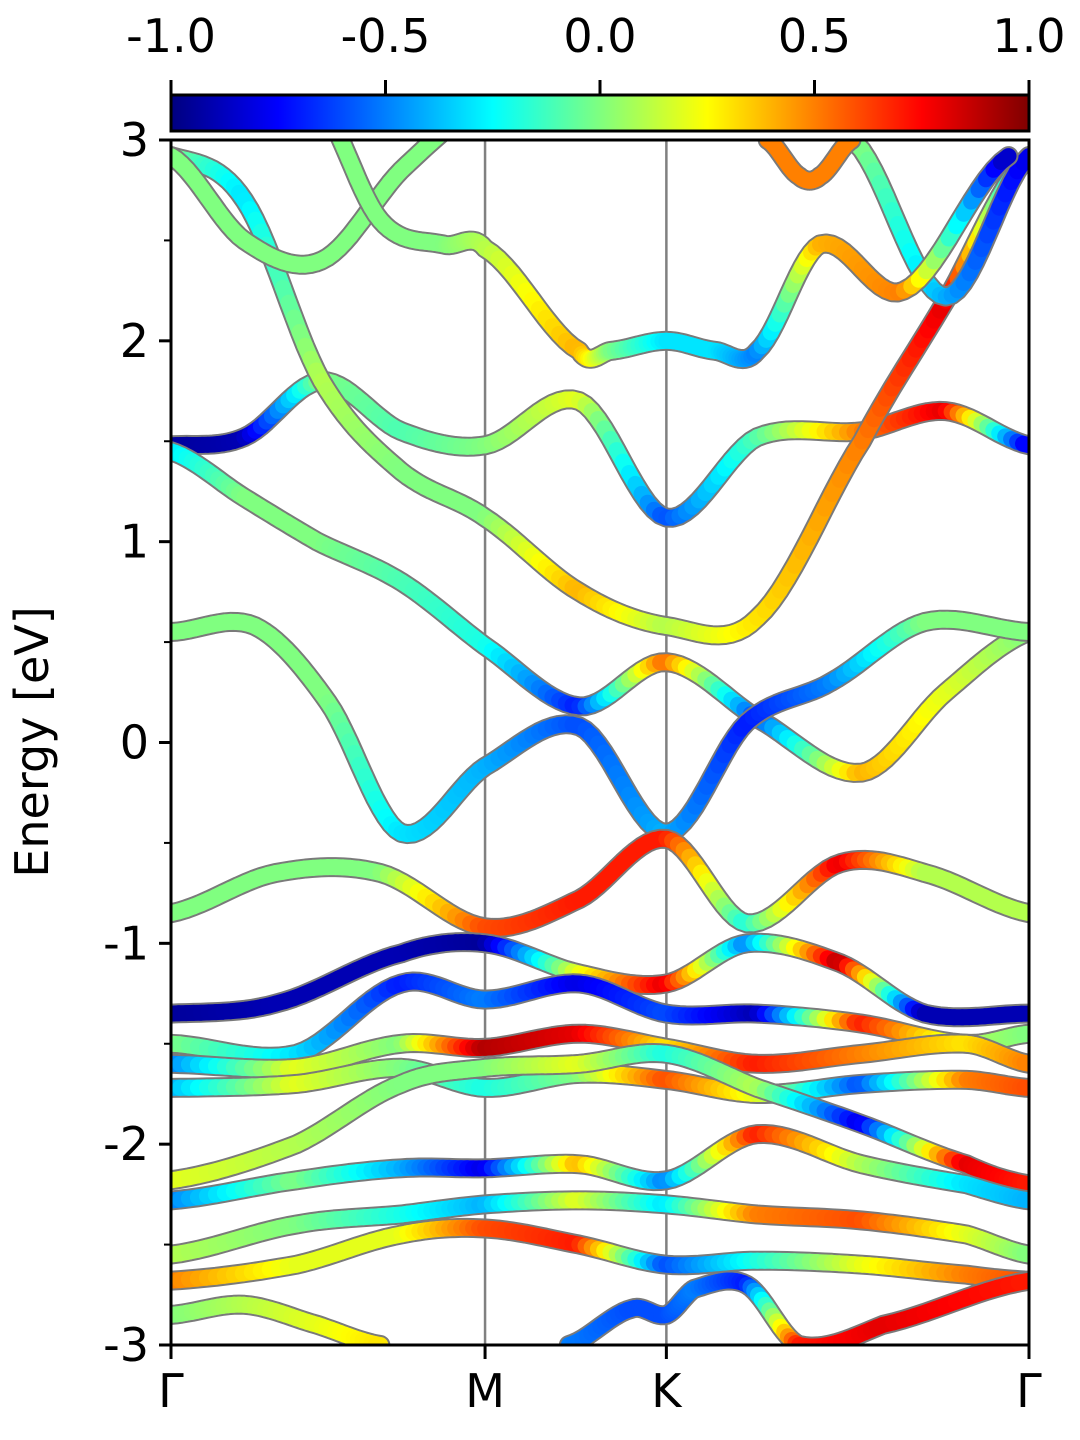  What do you see at coordinates (134, 140) in the screenshot?
I see `y-tick-label: 3` at bounding box center [134, 140].